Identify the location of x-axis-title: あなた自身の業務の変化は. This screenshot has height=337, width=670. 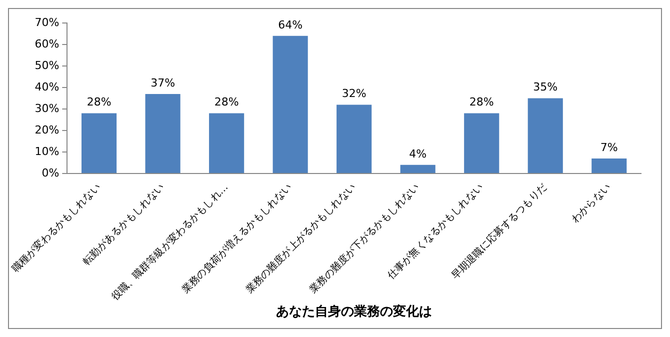
(354, 312).